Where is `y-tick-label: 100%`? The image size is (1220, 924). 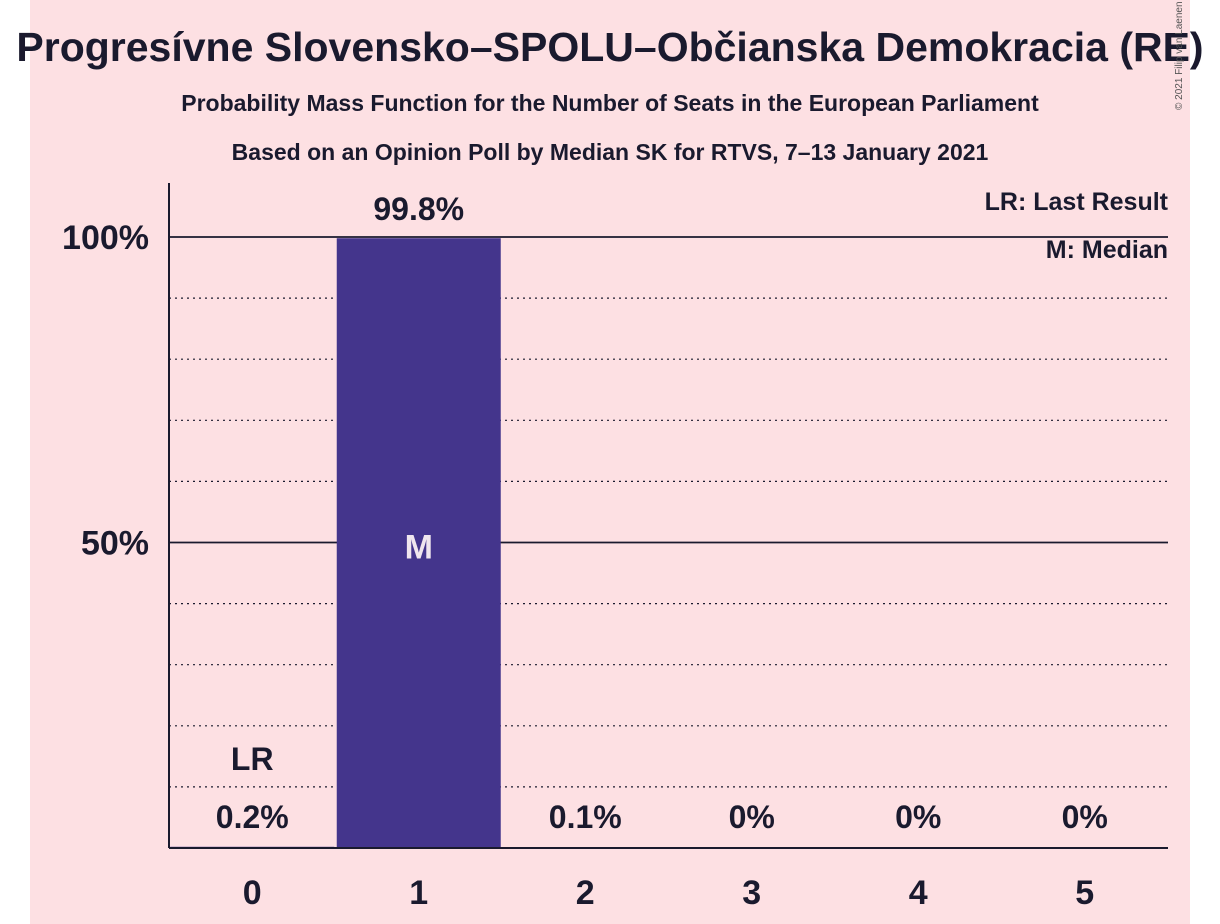
y-tick-label: 100% is located at coordinates (105, 238).